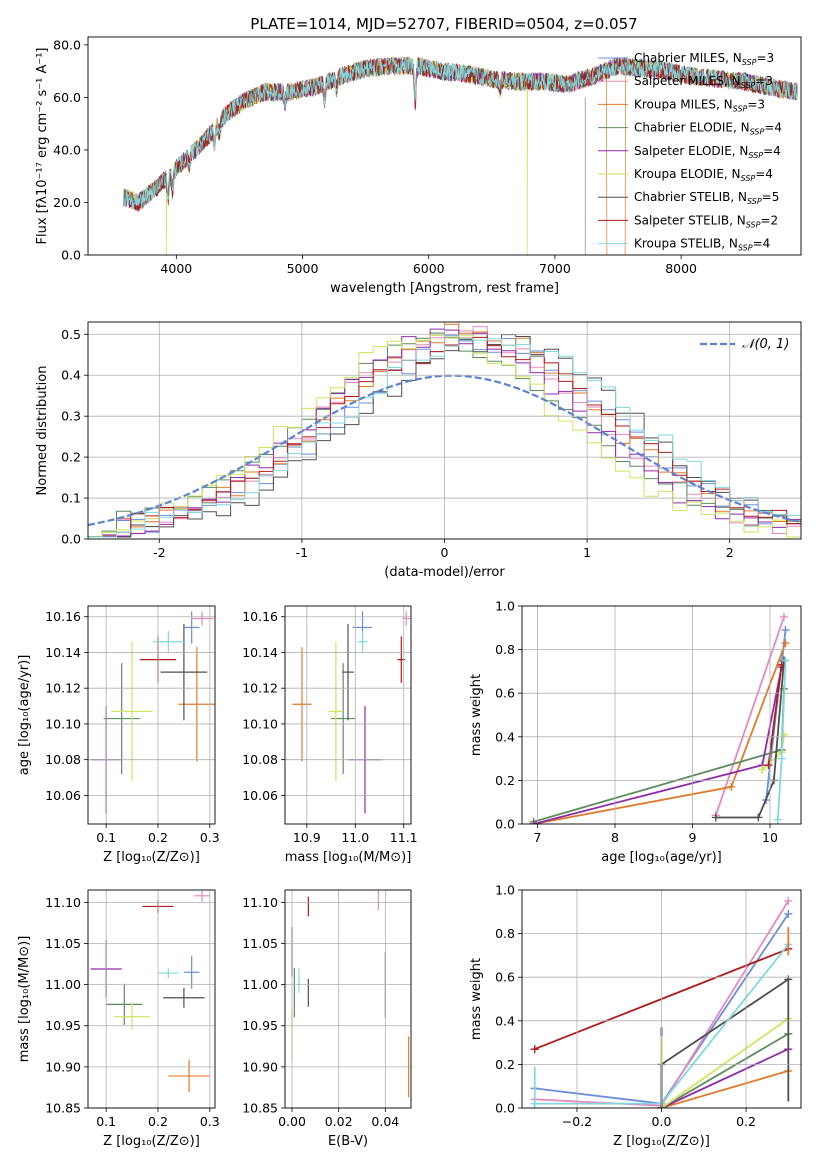 The image size is (819, 1170). Describe the element at coordinates (302, 552) in the screenshot. I see `x-tick-label: -1` at that location.